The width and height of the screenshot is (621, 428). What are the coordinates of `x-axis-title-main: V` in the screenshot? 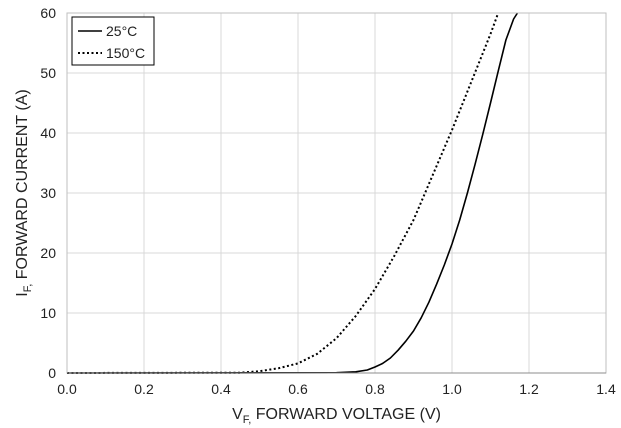 It's located at (237, 414).